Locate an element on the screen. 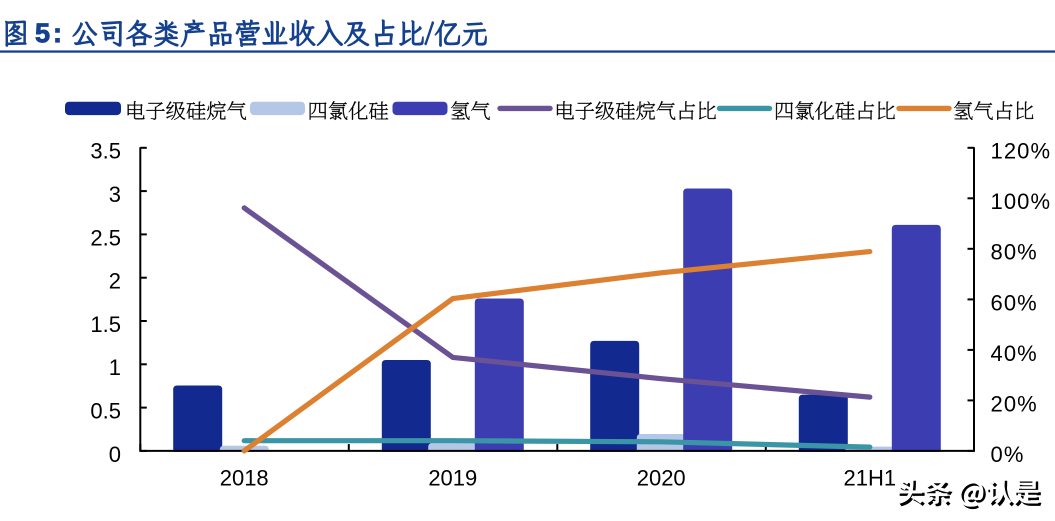  svg-text: 2 is located at coordinates (115, 281).